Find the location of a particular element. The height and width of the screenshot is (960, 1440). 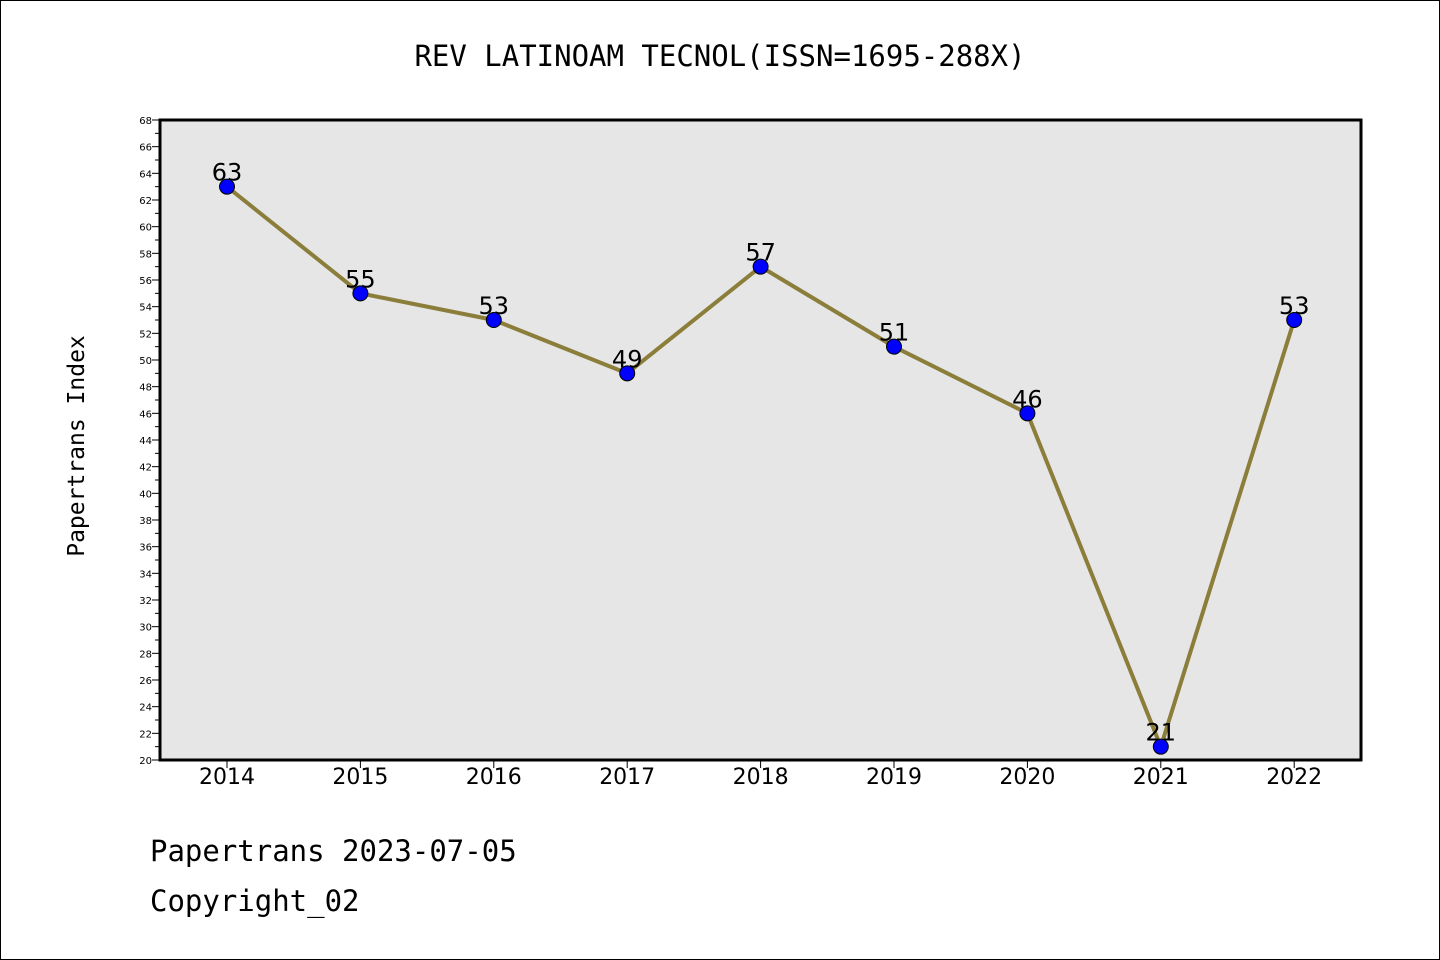

x-tick-label: 2018 is located at coordinates (761, 777).